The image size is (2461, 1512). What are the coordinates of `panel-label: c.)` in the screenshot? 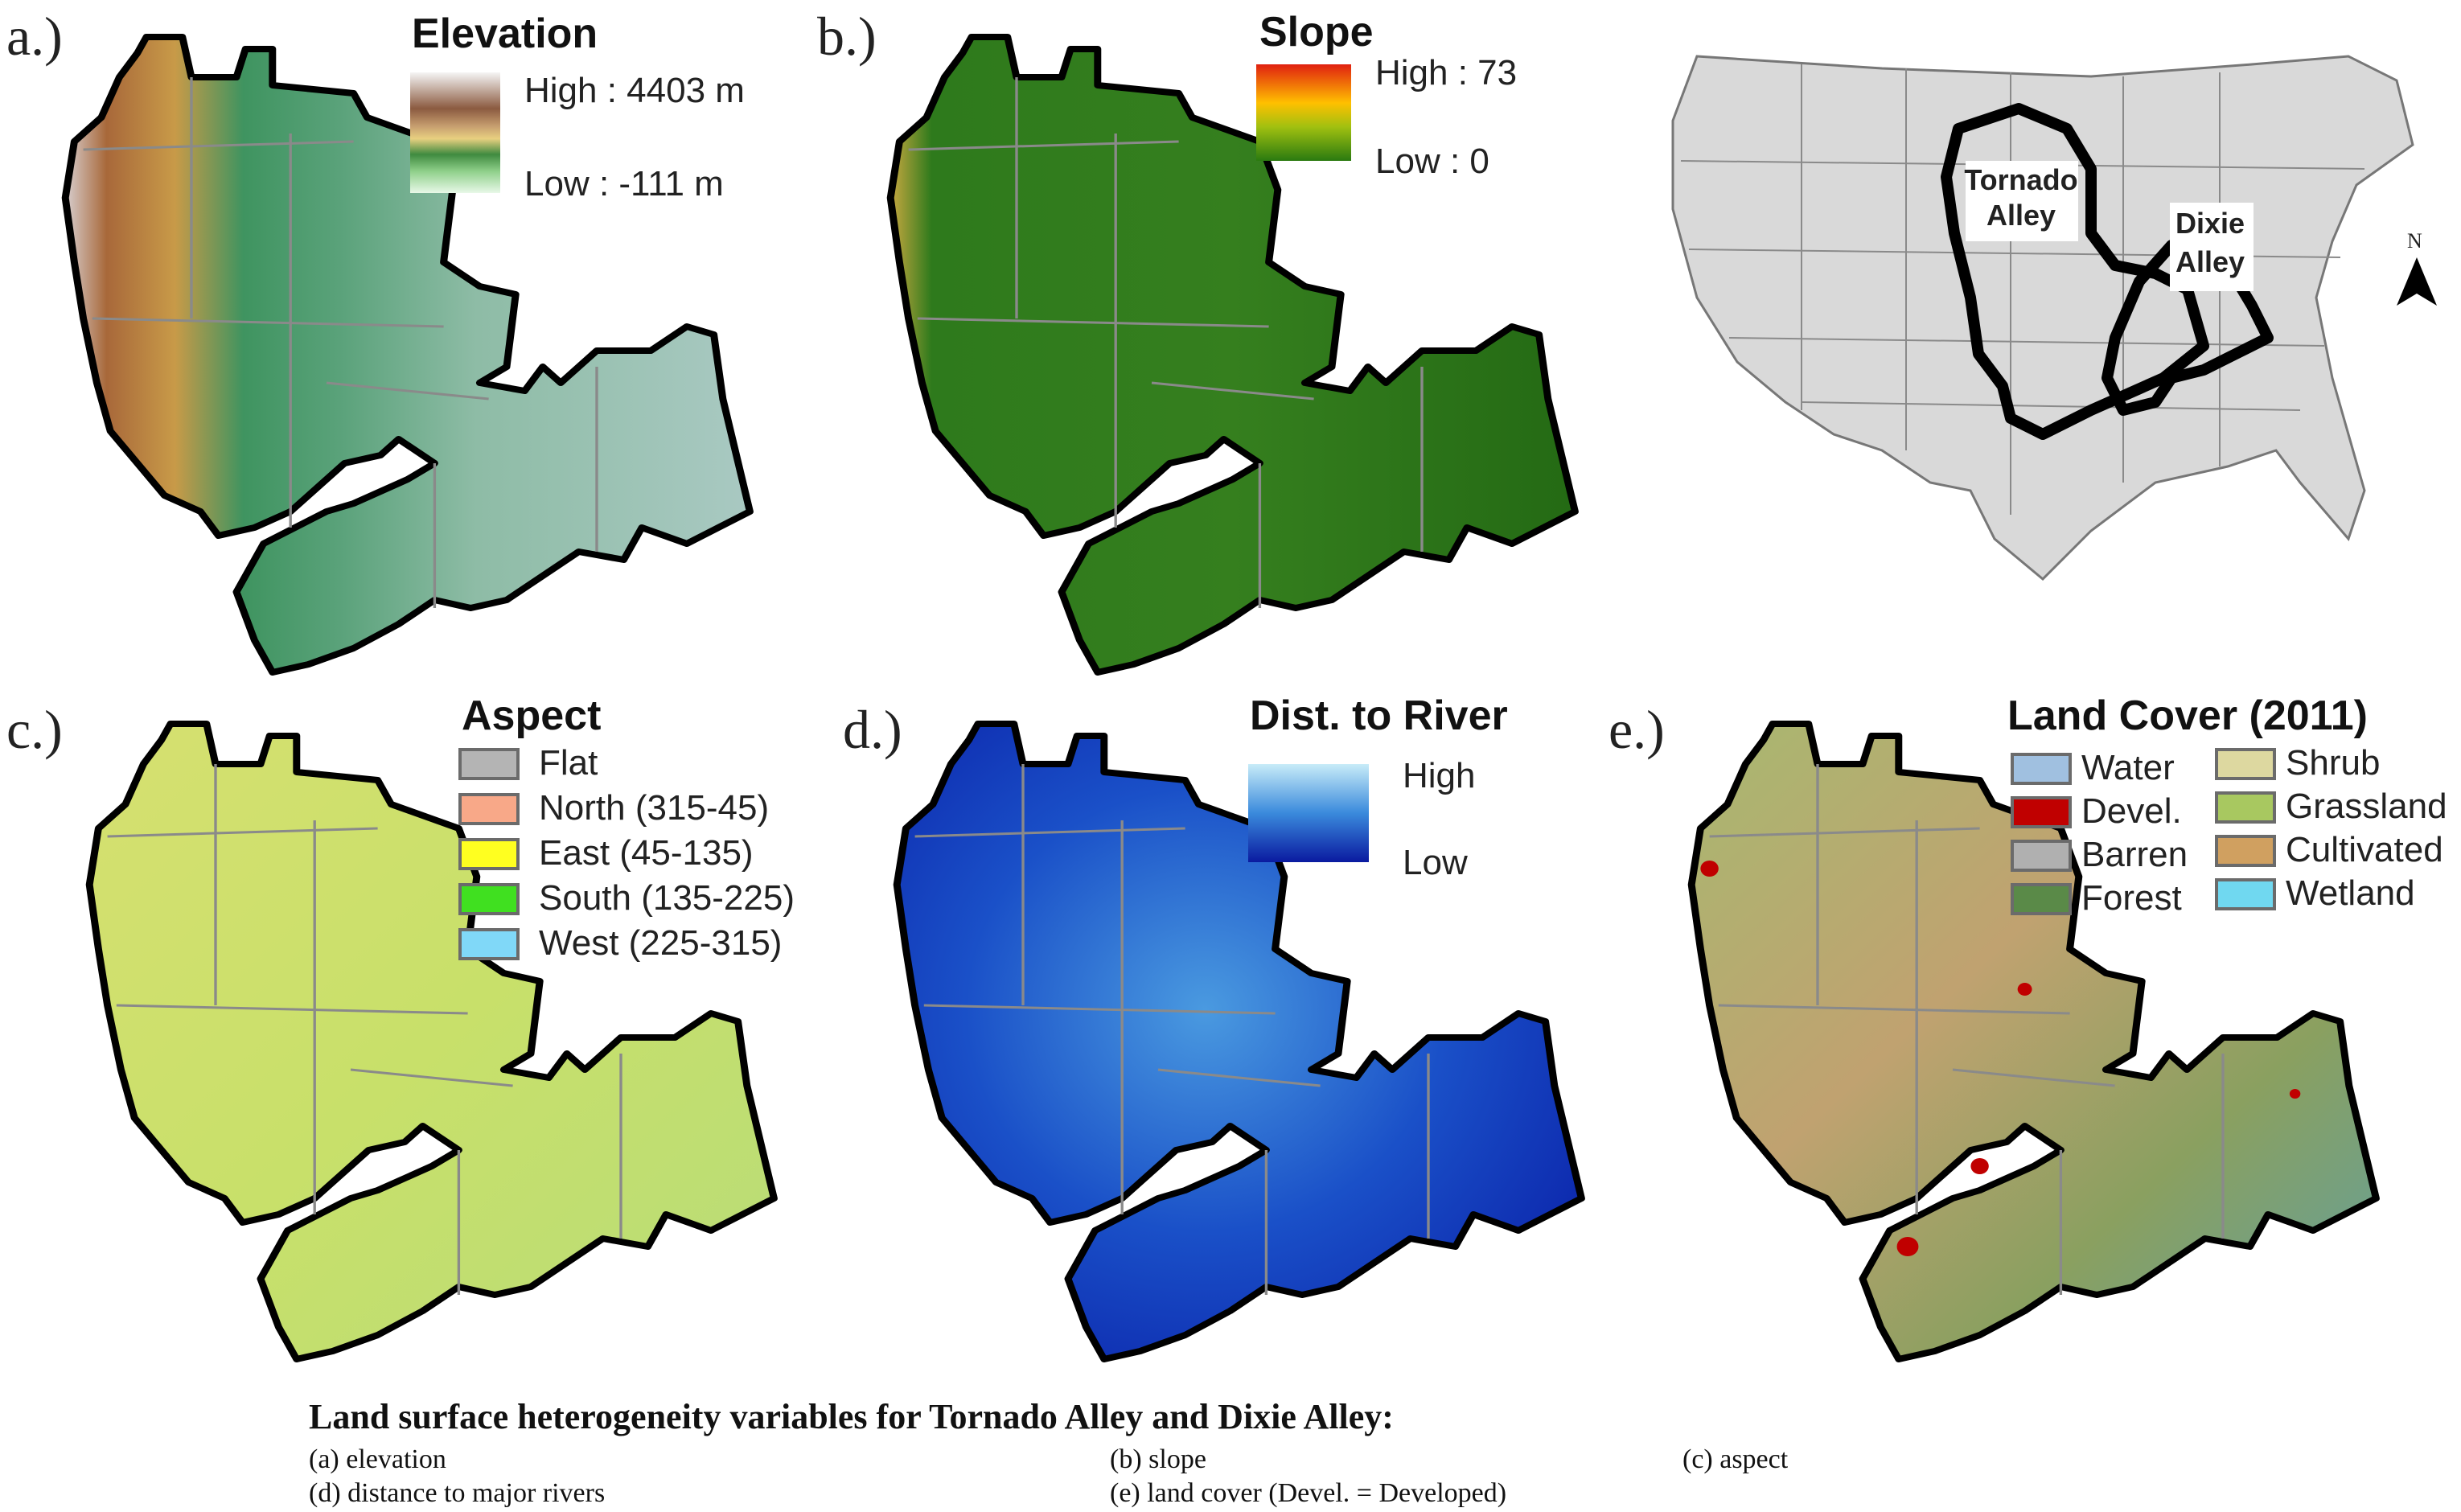 It's located at (34, 730).